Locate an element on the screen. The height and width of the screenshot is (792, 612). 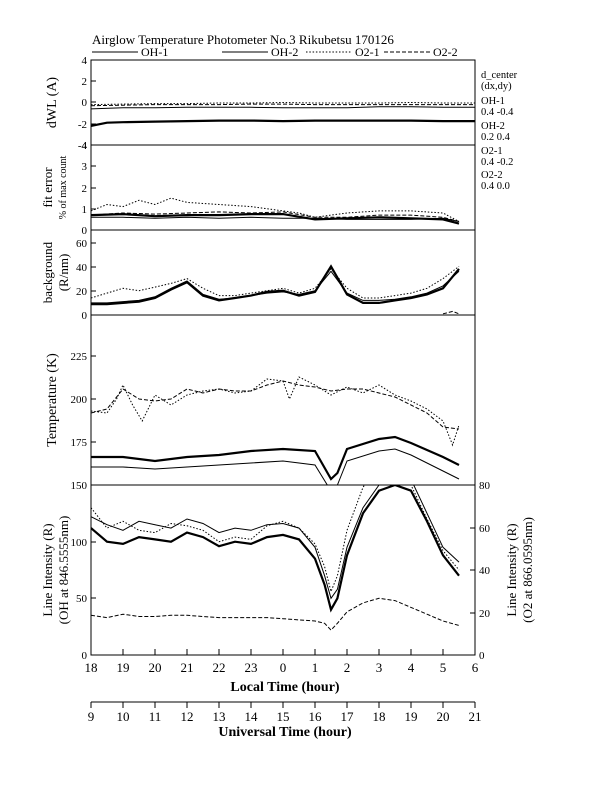
local-time-tick-label: 21 is located at coordinates (187, 667).